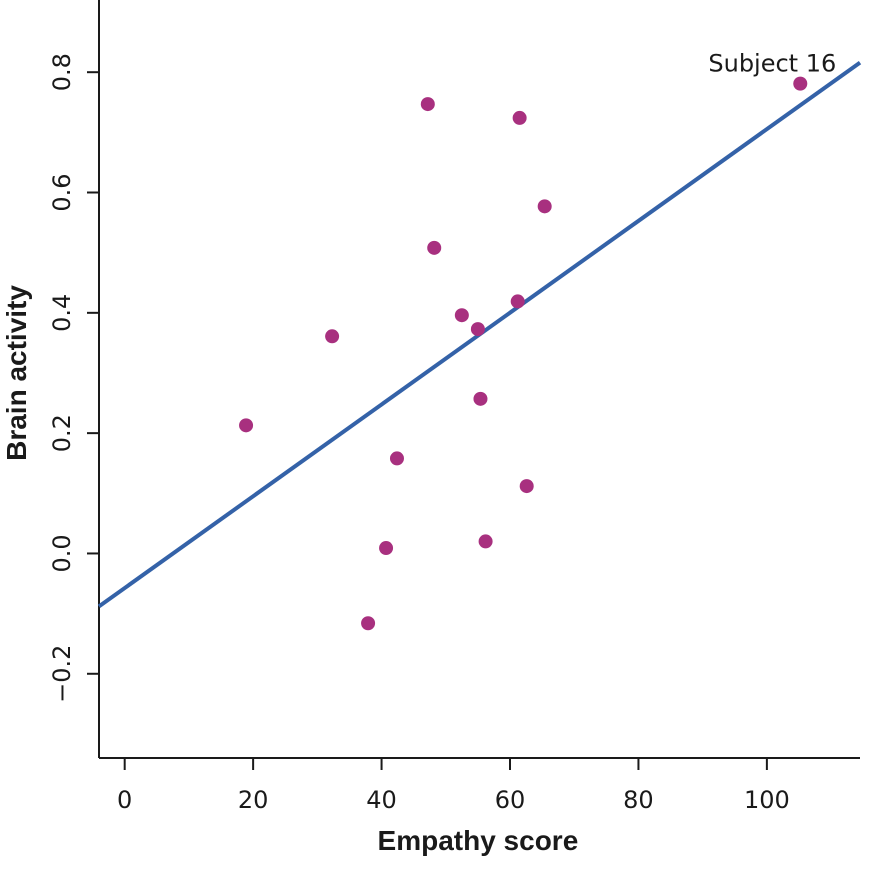 This screenshot has height=871, width=872. What do you see at coordinates (510, 800) in the screenshot?
I see `x-tick-label: 60` at bounding box center [510, 800].